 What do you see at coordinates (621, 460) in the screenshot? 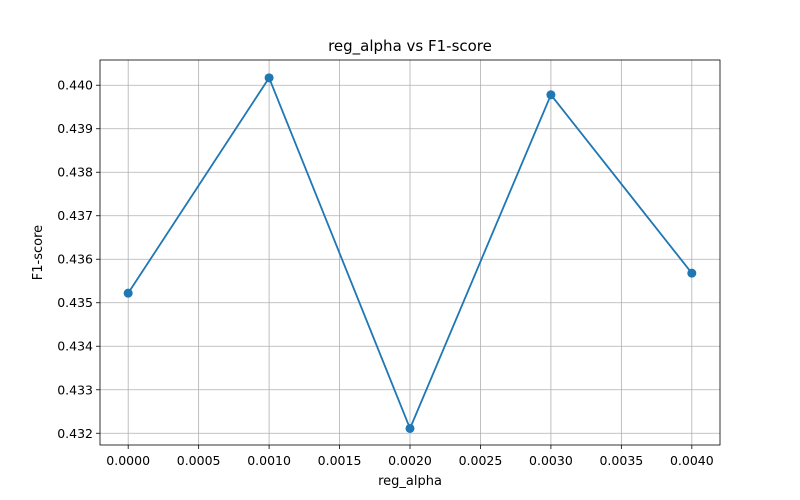
I see `x-tick-label: 0.0035` at bounding box center [621, 460].